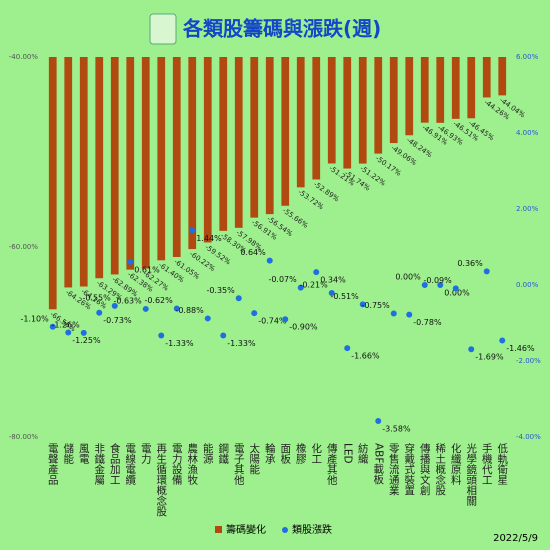 Image resolution: width=550 pixels, height=550 pixels. Describe the element at coordinates (313, 284) in the screenshot. I see `point-value-label: -0.21%` at that location.